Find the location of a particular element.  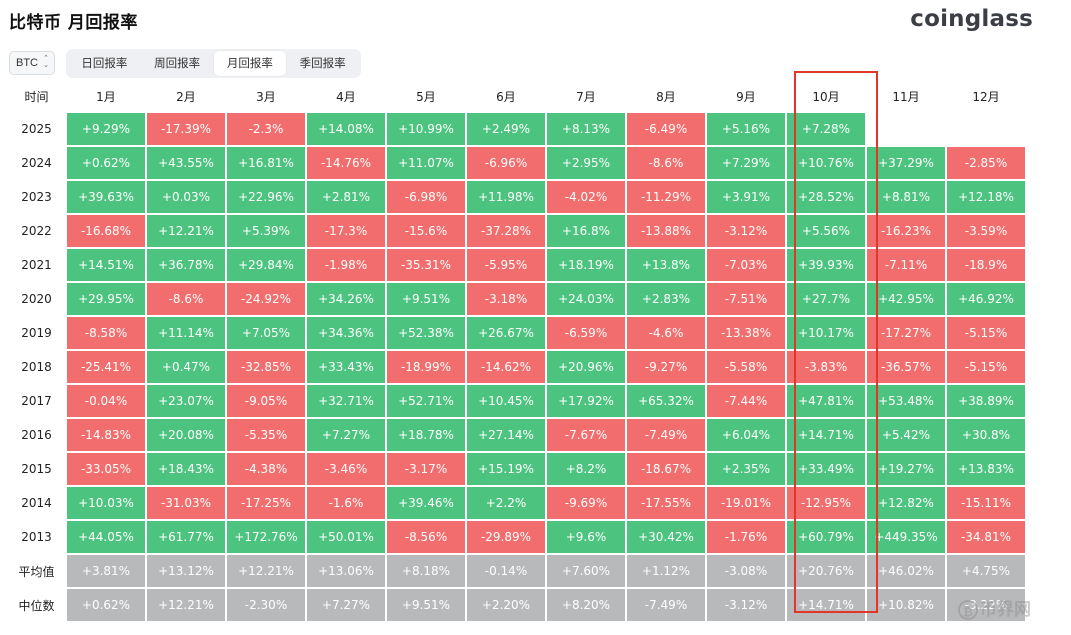

return-cell: +34.36% is located at coordinates (346, 333).